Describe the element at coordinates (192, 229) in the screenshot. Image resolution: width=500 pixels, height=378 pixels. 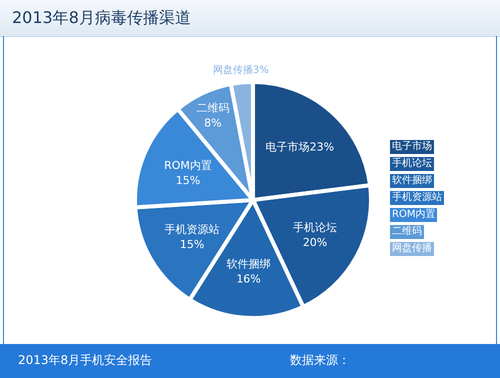
I see `slice-label: 手机资源站` at that location.